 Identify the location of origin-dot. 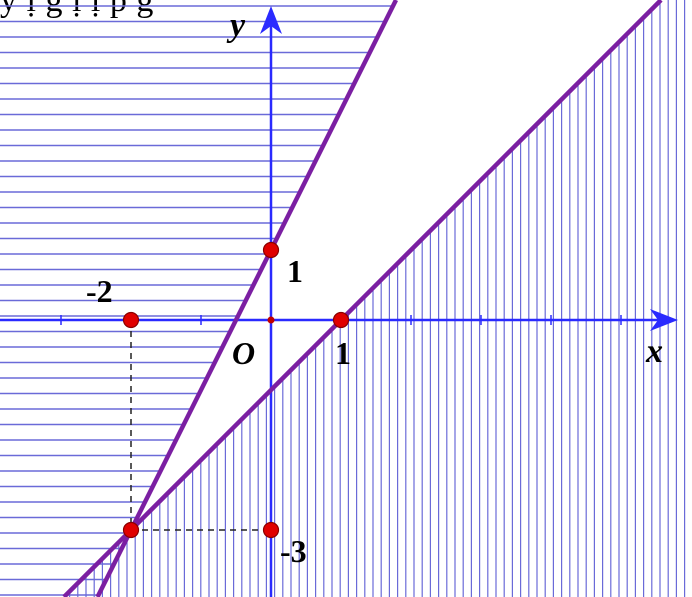
(271, 320).